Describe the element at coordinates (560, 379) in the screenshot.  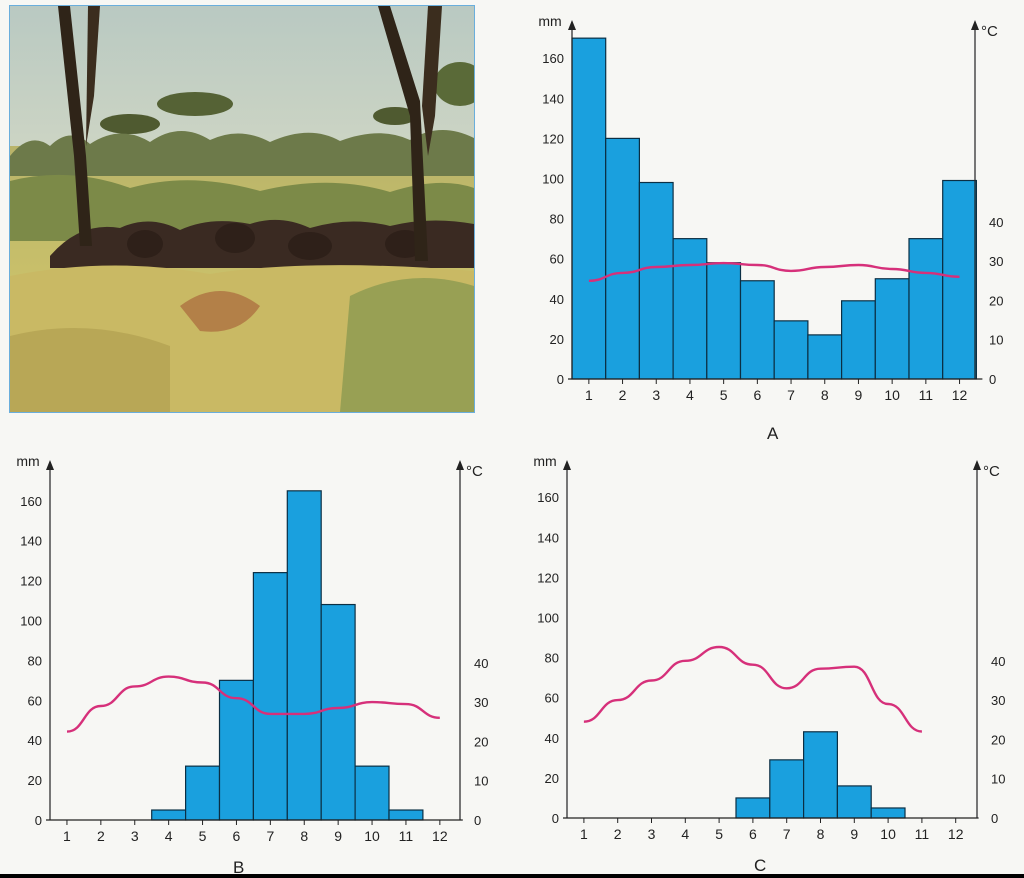
I see `y-tick-label: 0` at that location.